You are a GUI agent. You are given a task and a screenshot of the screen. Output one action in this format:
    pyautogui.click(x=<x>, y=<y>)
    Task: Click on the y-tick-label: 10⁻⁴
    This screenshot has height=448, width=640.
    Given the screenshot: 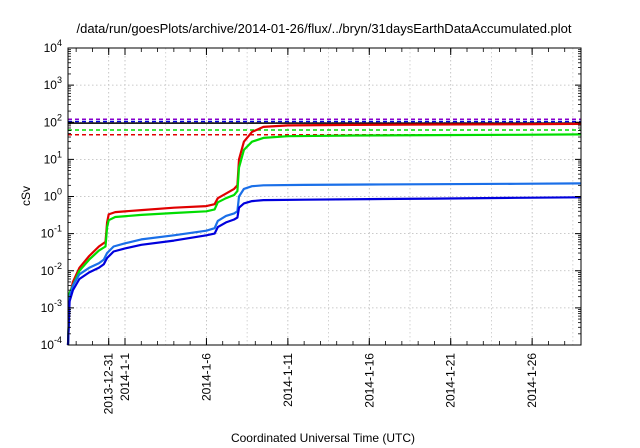 What is the action you would take?
    pyautogui.click(x=51, y=343)
    